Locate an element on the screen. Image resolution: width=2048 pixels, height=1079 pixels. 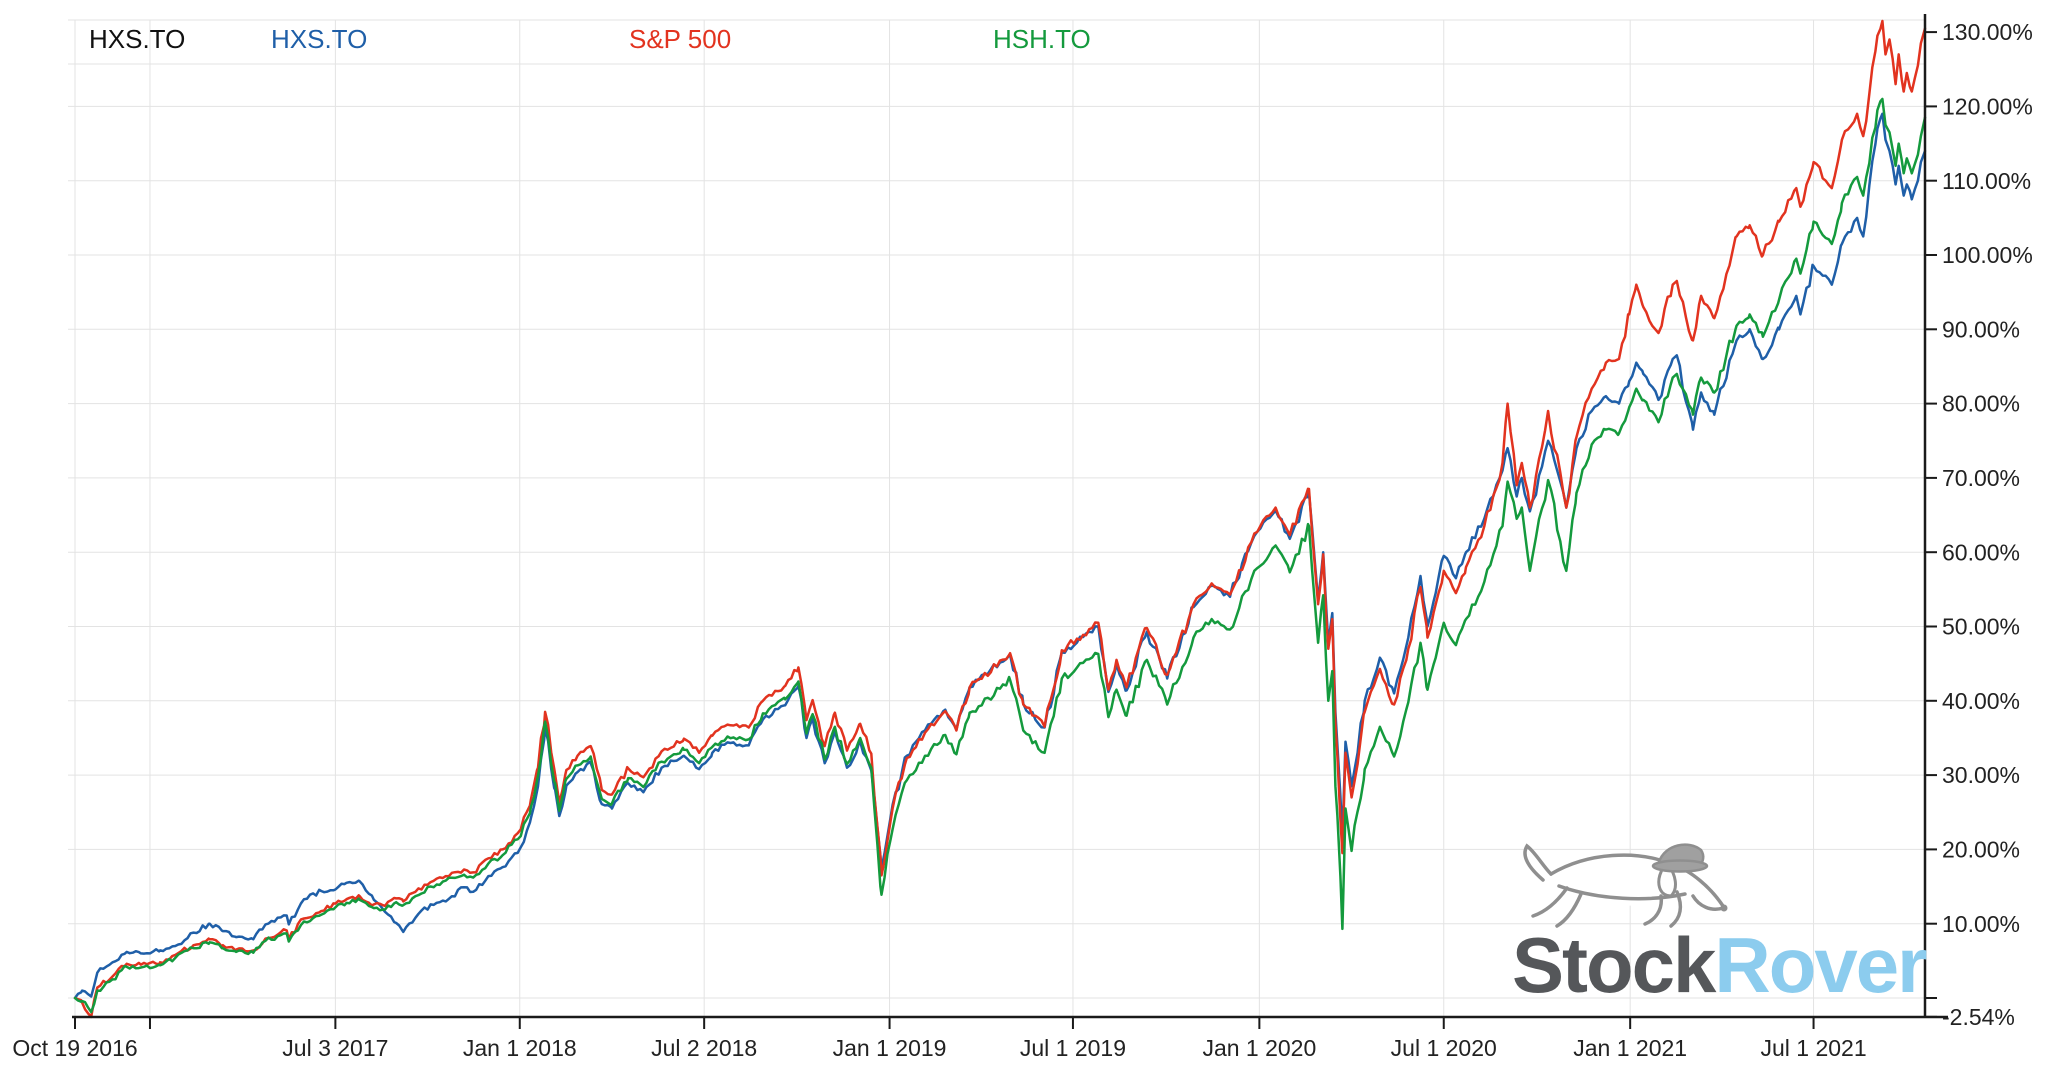
legend-item-0-hxs-to: HXS.TO is located at coordinates (137, 39).